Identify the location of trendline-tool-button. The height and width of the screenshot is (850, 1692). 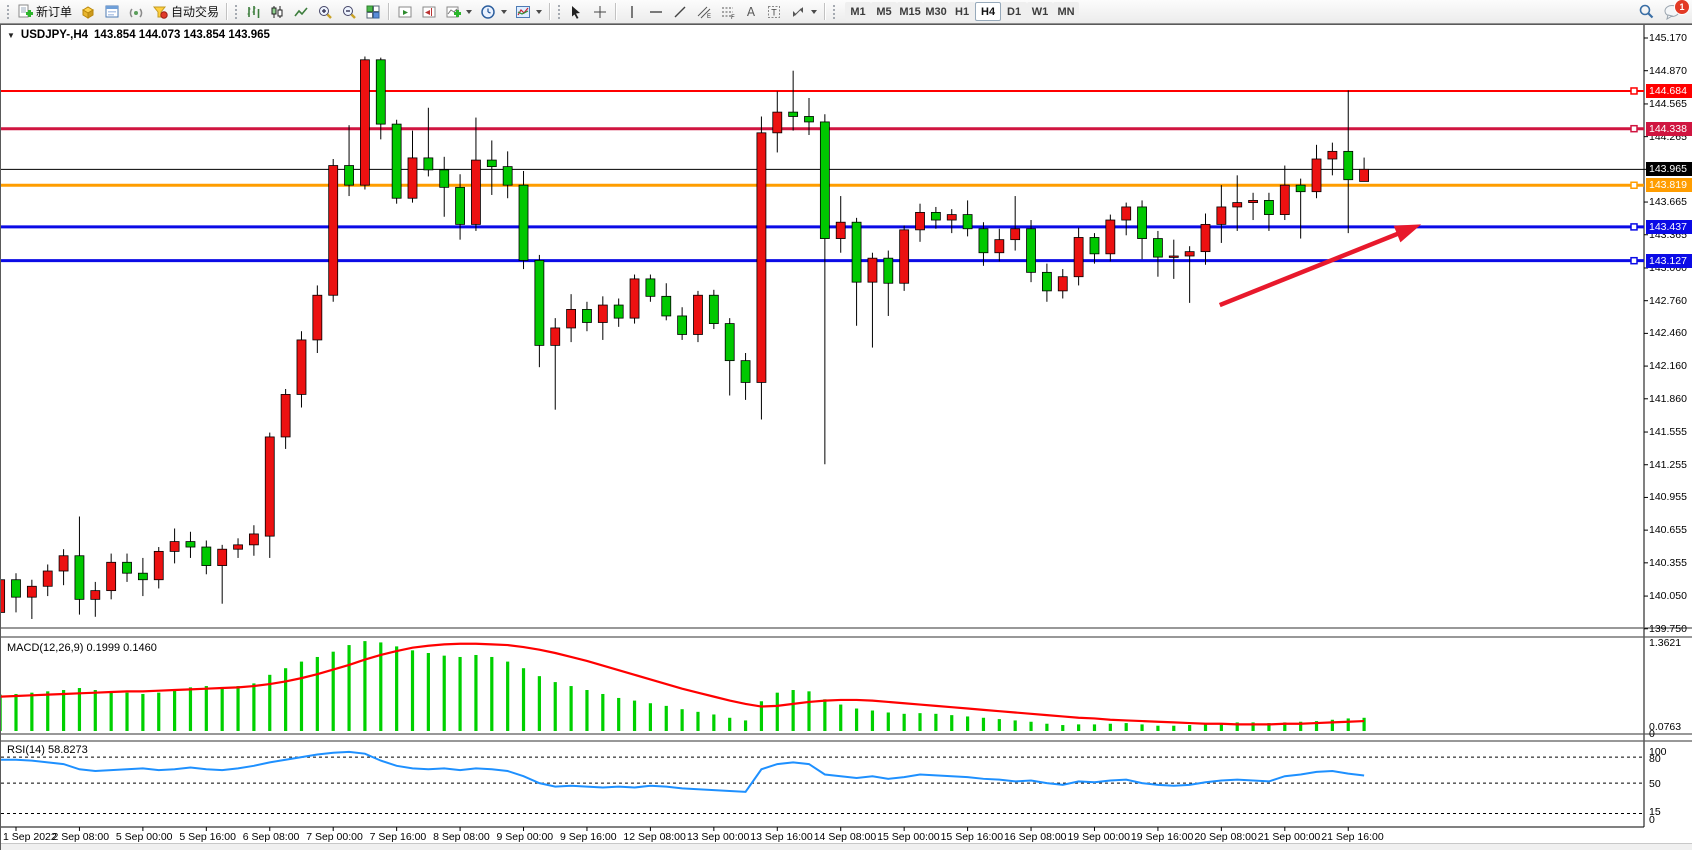
(680, 11).